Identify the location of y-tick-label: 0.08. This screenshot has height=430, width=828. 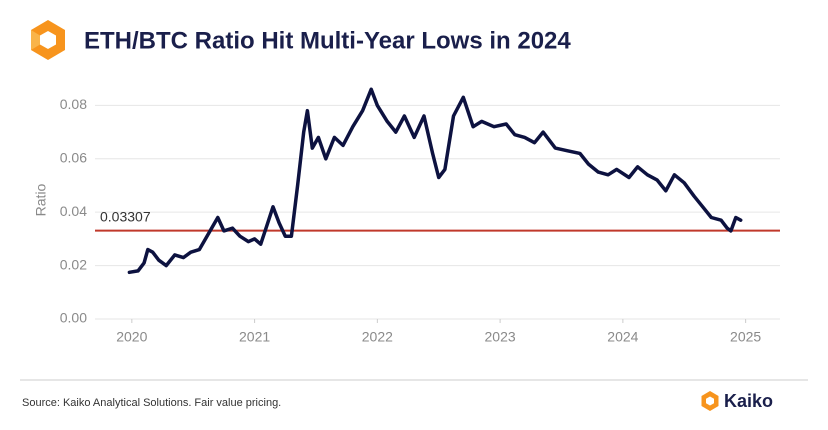
(73, 104).